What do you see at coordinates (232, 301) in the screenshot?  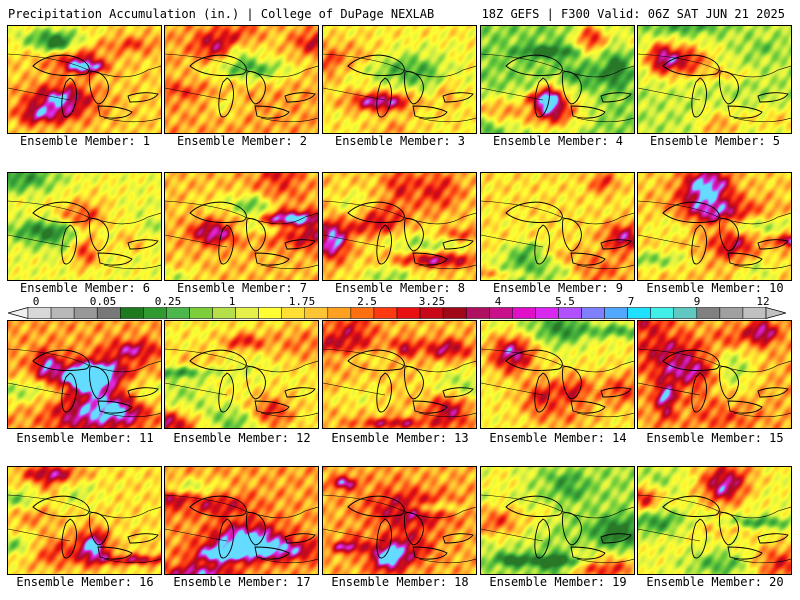 I see `colorbar-tick-label: 1` at bounding box center [232, 301].